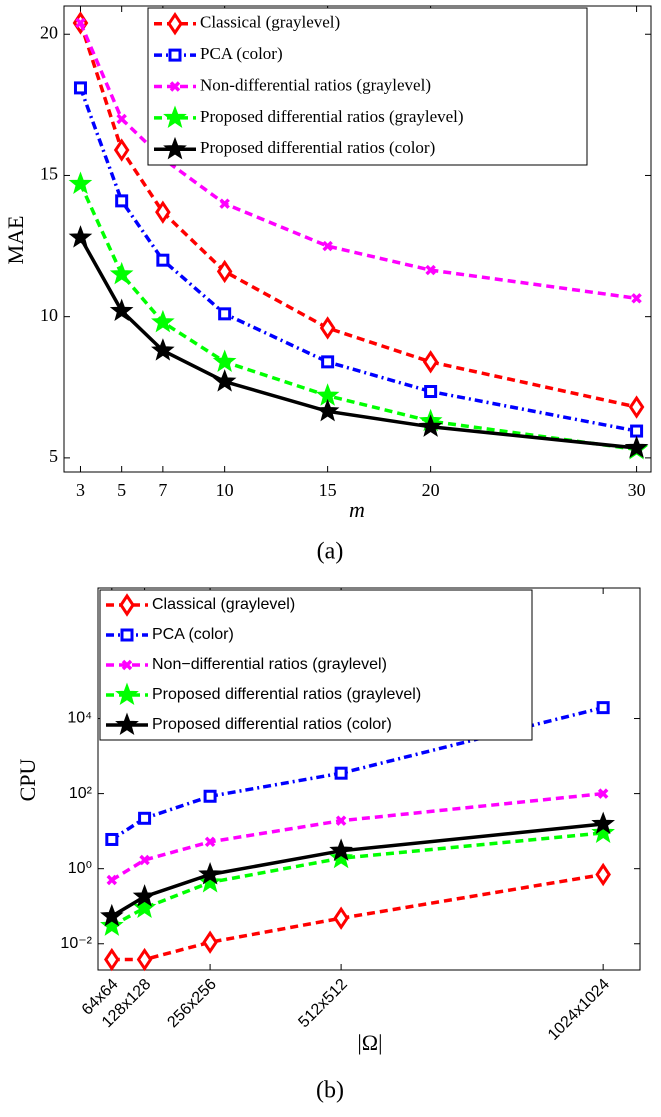  What do you see at coordinates (330, 552) in the screenshot?
I see `caption: (a)` at bounding box center [330, 552].